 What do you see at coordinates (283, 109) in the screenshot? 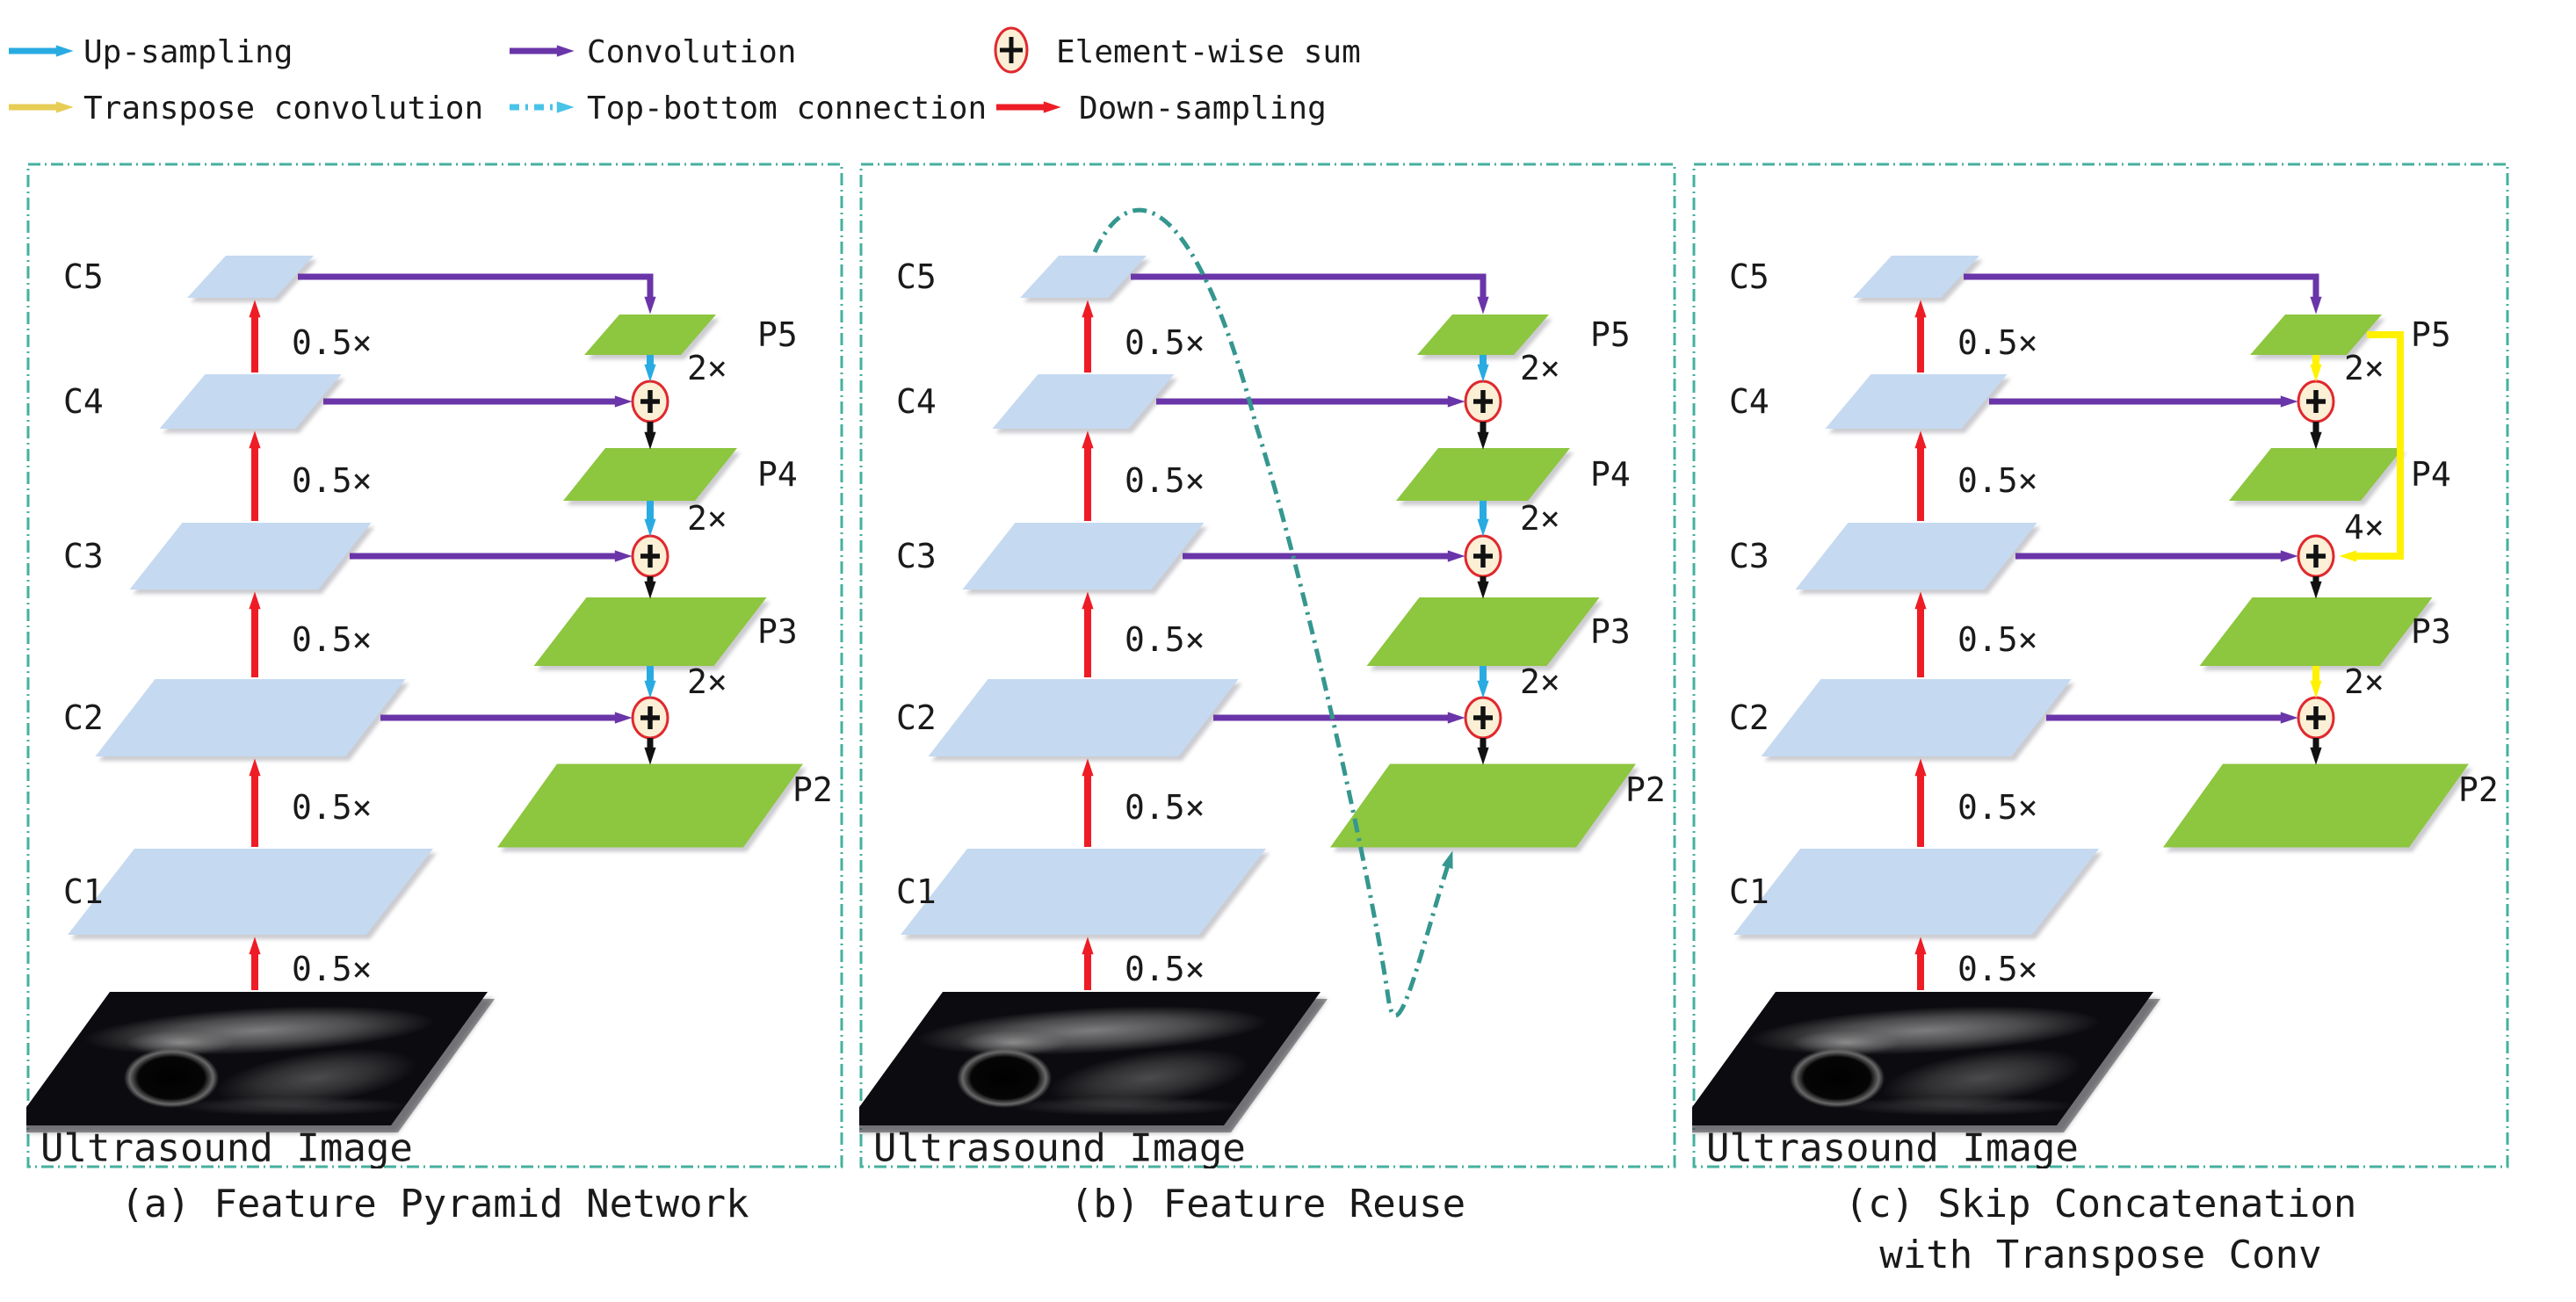
I see `legend-label-transpose-convolution: Transpose convolution` at bounding box center [283, 109].